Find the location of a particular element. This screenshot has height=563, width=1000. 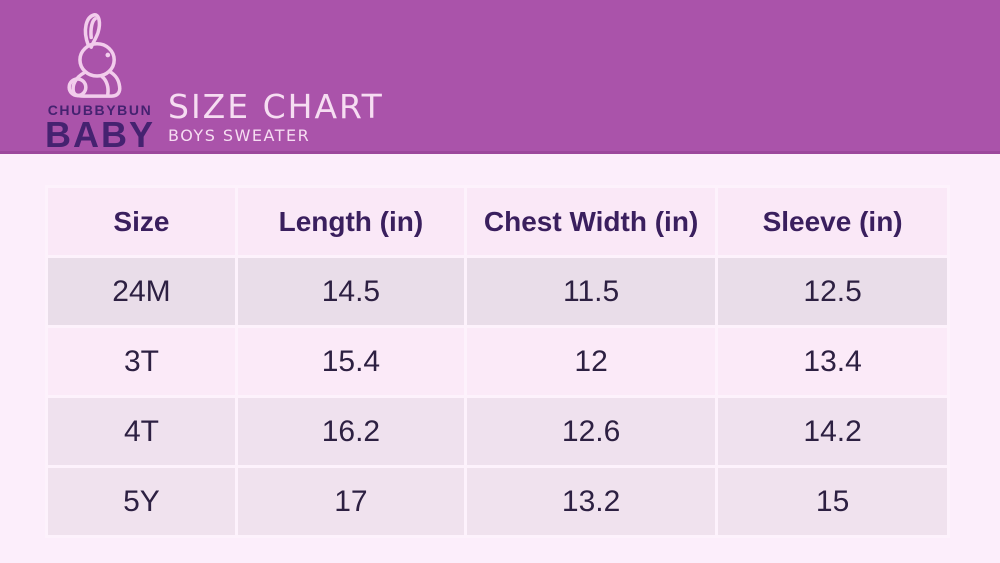

bunny-haunch is located at coordinates (105, 85).